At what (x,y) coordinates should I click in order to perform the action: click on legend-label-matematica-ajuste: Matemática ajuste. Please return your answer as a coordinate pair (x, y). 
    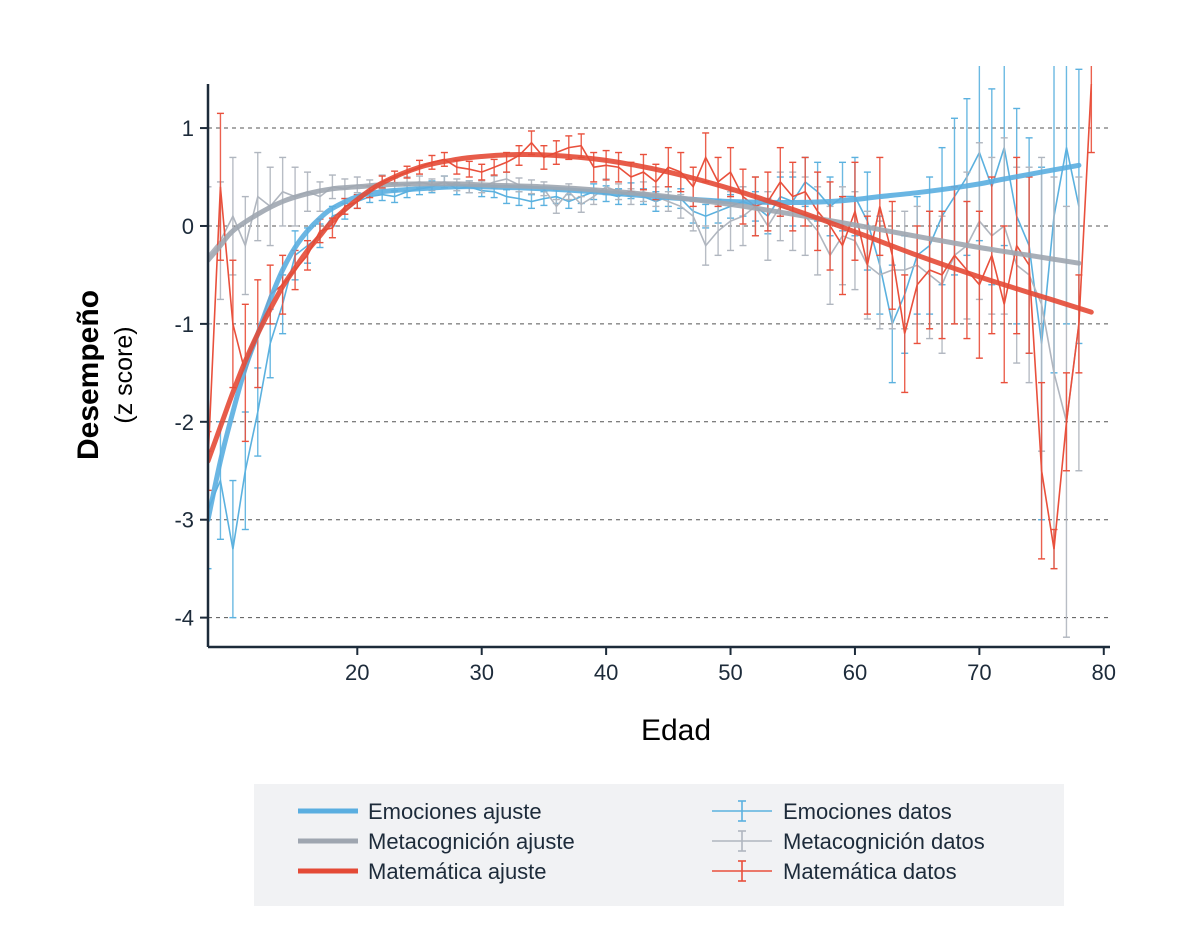
    Looking at the image, I should click on (457, 871).